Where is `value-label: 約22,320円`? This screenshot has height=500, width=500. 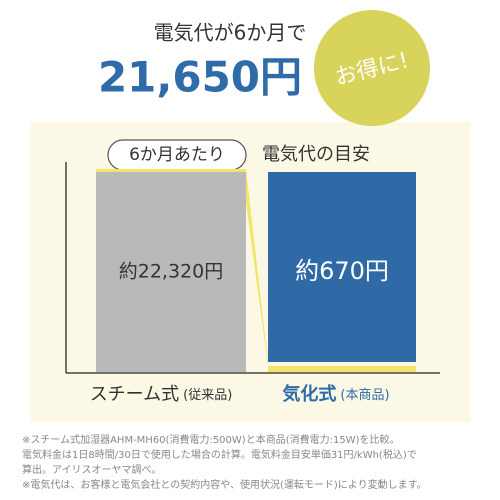
value-label: 約22,320円 is located at coordinates (171, 272).